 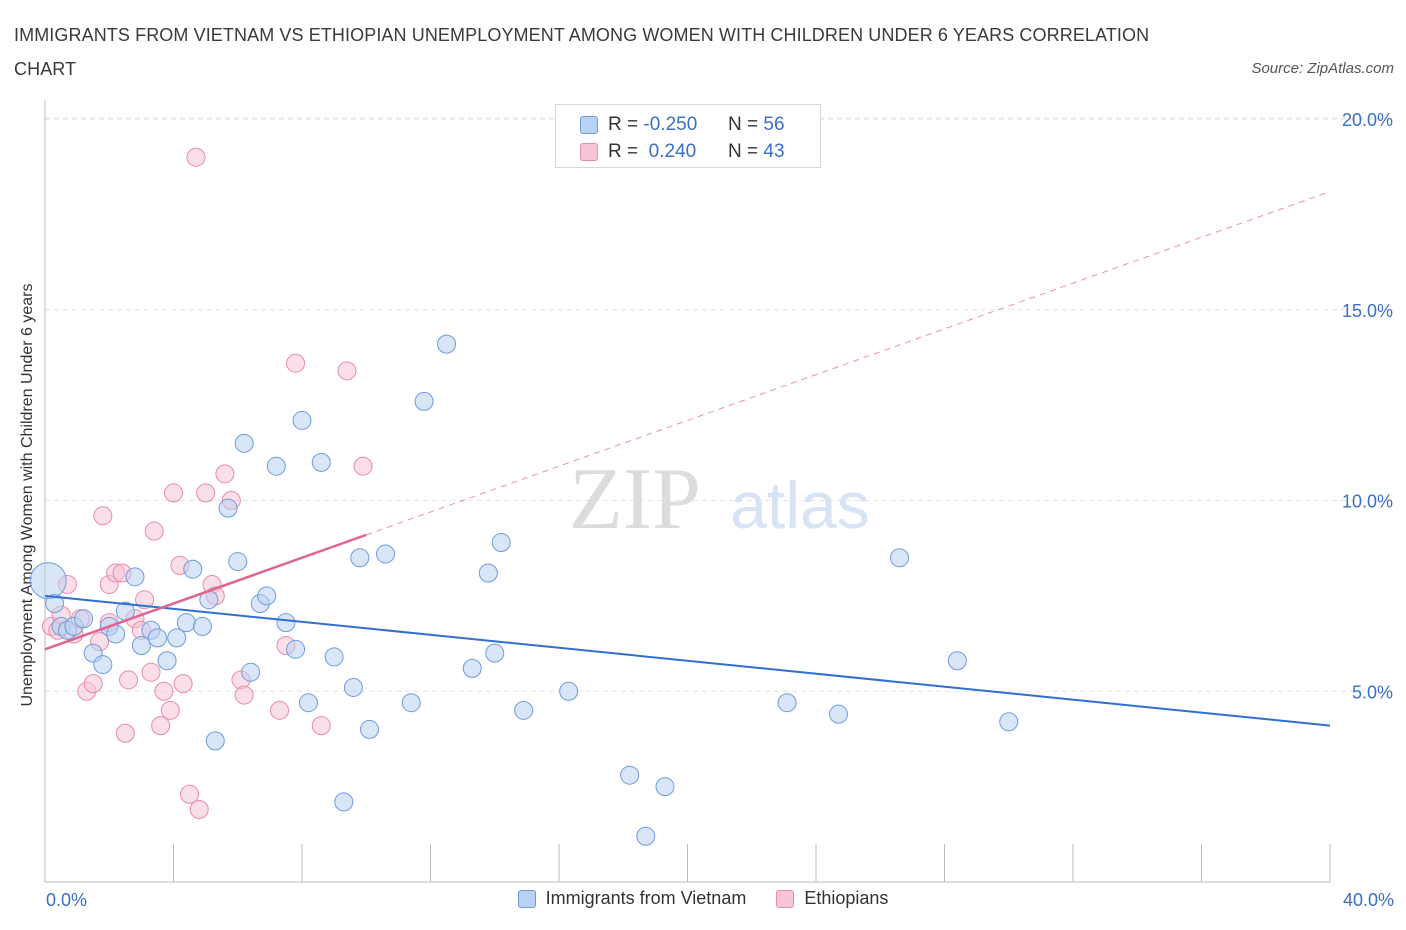 I want to click on vietnam-n: N = 56, so click(x=756, y=124).